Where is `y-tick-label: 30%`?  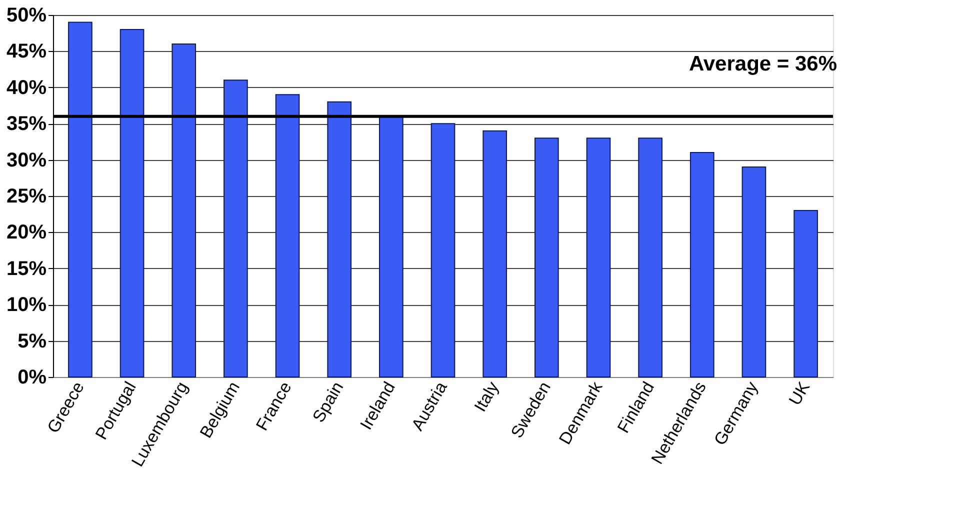 y-tick-label: 30% is located at coordinates (26, 160).